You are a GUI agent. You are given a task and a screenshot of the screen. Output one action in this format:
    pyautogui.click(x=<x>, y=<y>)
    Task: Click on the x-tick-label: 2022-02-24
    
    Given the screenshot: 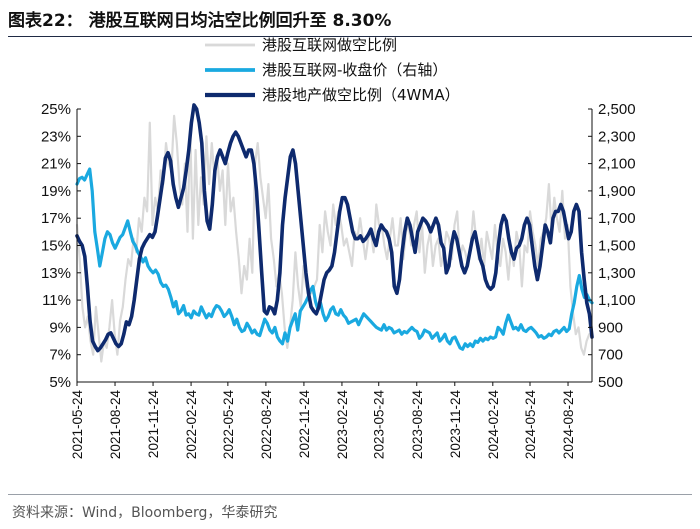 What is the action you would take?
    pyautogui.click(x=191, y=425)
    